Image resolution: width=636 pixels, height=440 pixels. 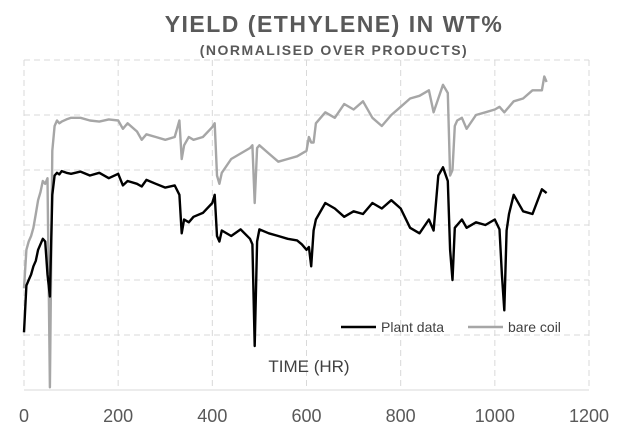 I want to click on legend-label-bare-coil: bare coil, so click(x=534, y=327).